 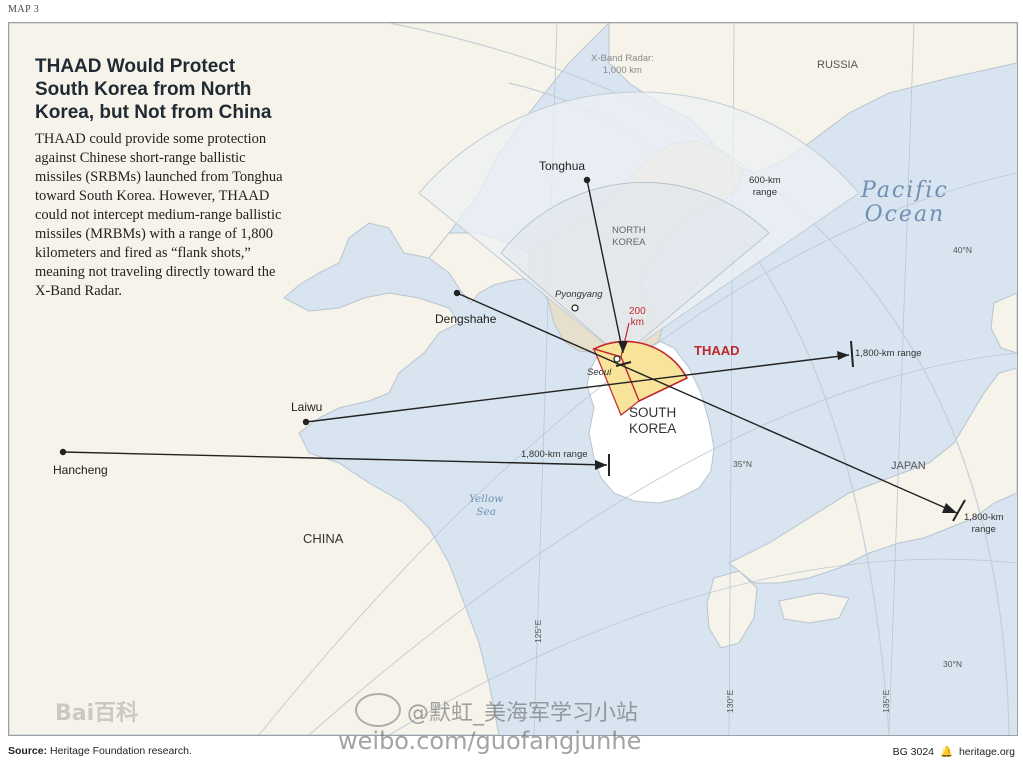 What do you see at coordinates (913, 752) in the screenshot?
I see `report-code: BG 3024` at bounding box center [913, 752].